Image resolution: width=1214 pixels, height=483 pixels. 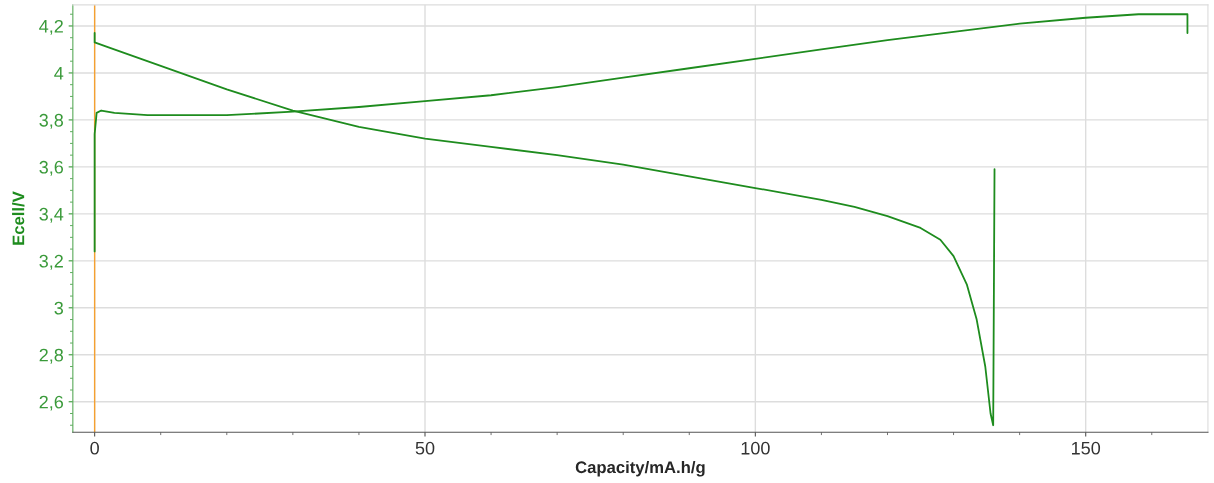 What do you see at coordinates (755, 448) in the screenshot?
I see `x-tick-label: 100` at bounding box center [755, 448].